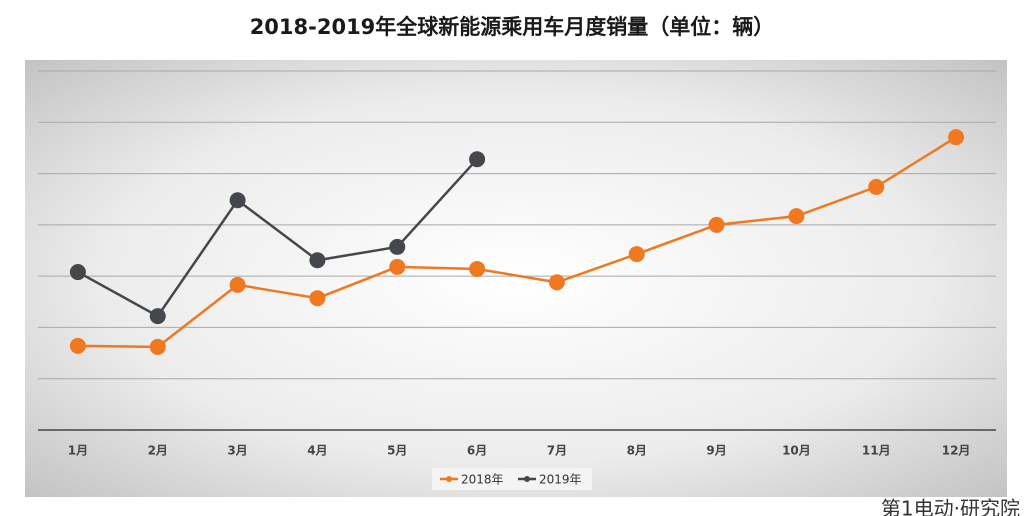 The height and width of the screenshot is (516, 1024). I want to click on x-tick-label: 4月, so click(317, 451).